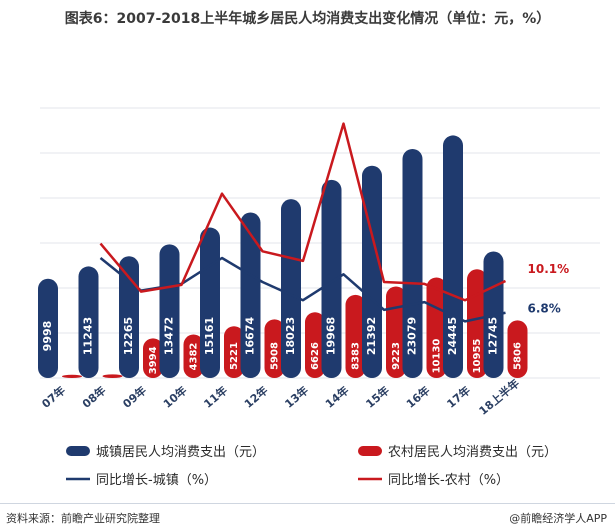  Describe the element at coordinates (307, 19) in the screenshot. I see `chart-title: 图表6：2007-2018上半年城乡居民人均消费支出变化情况（单位：元，%）` at that location.